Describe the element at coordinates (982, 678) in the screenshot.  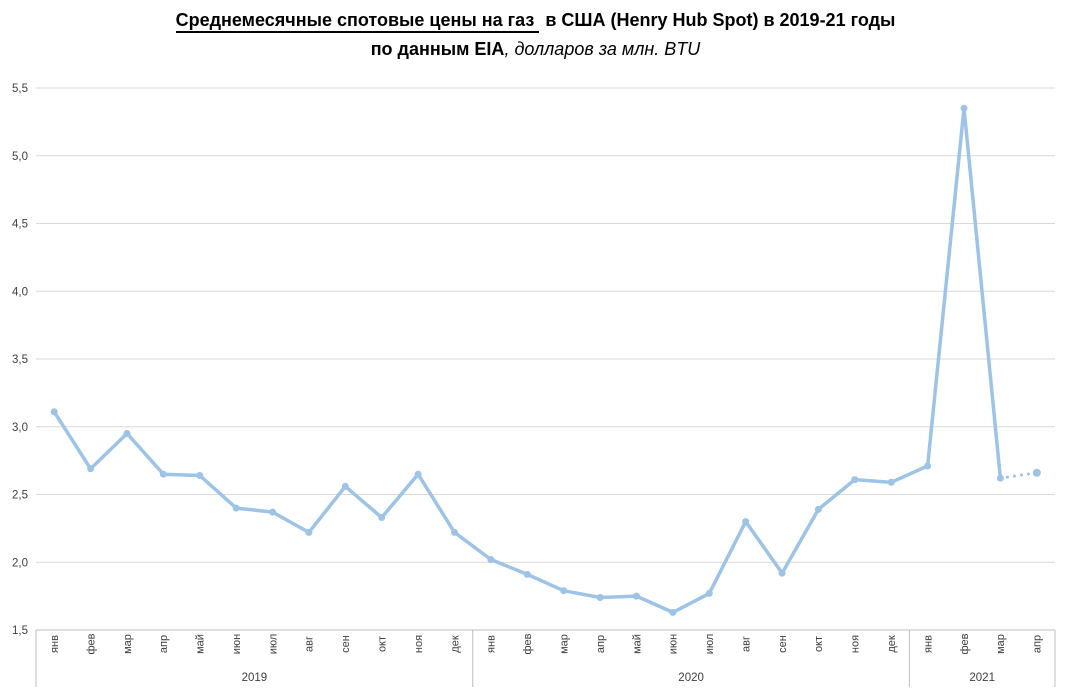
I see `year-label: 2021` at that location.